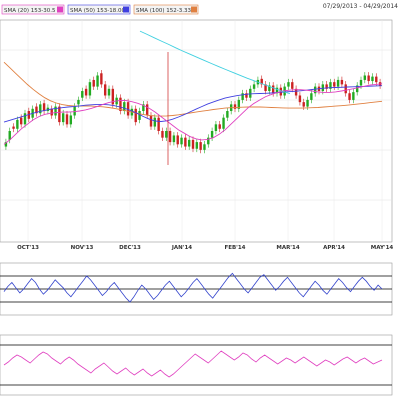 The height and width of the screenshot is (400, 400). Describe the element at coordinates (360, 6) in the screenshot. I see `date-range-label: 07/29/2013 - 04/29/2014` at that location.